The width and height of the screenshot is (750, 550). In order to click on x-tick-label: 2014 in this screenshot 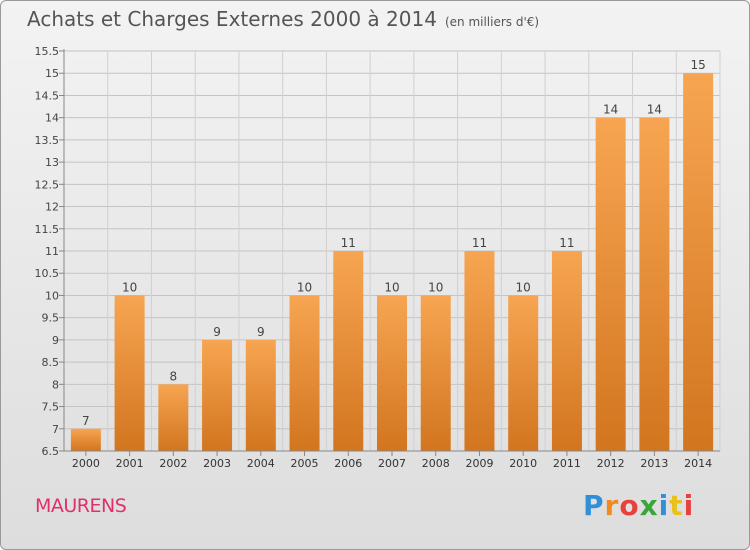, I will do `click(698, 463)`.